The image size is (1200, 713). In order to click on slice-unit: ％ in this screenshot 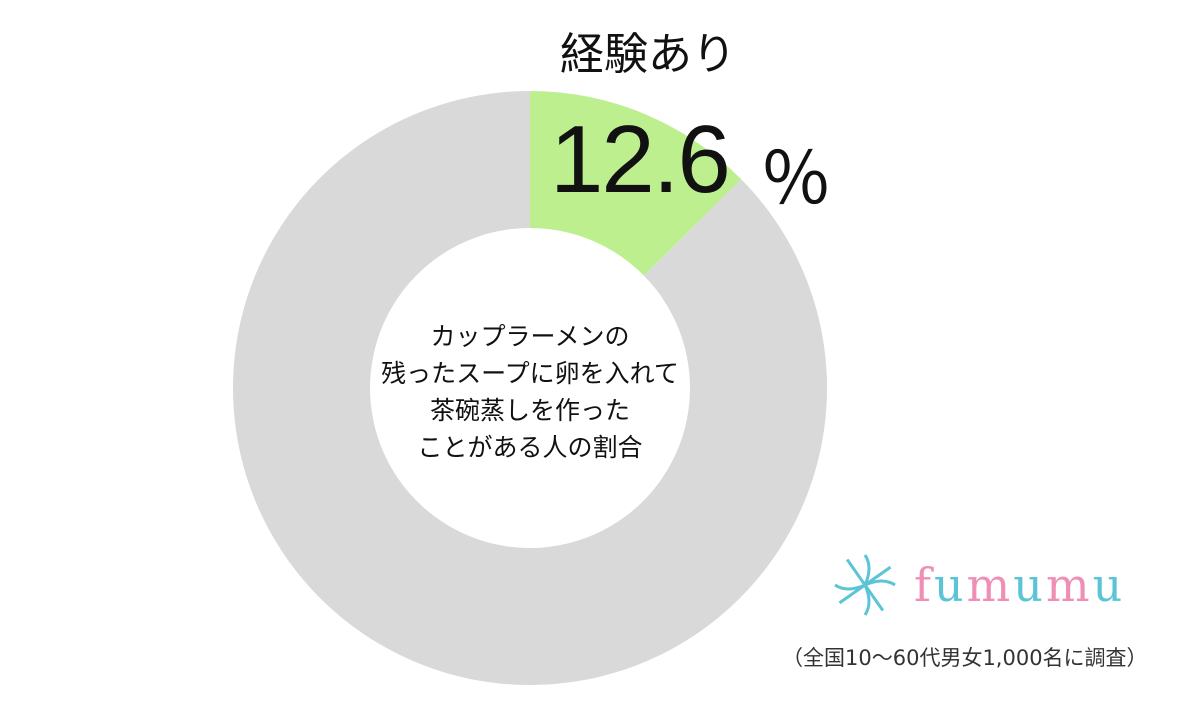, I will do `click(796, 179)`.